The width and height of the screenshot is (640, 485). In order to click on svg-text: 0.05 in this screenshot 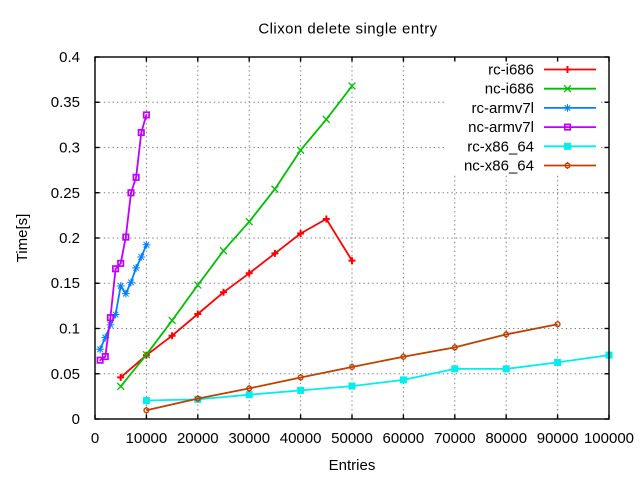, I will do `click(65, 374)`.